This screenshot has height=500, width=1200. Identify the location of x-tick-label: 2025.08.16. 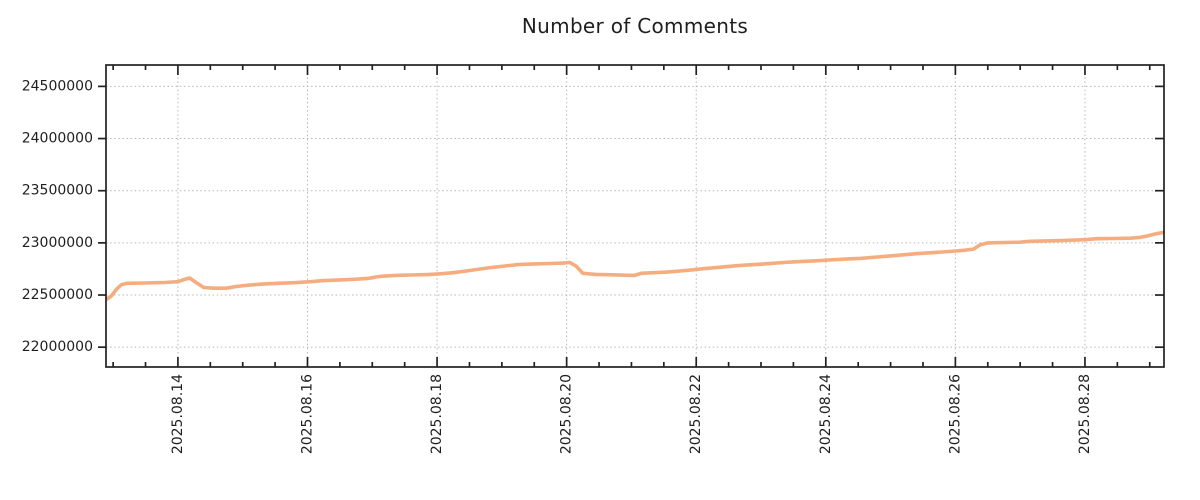
(307, 414).